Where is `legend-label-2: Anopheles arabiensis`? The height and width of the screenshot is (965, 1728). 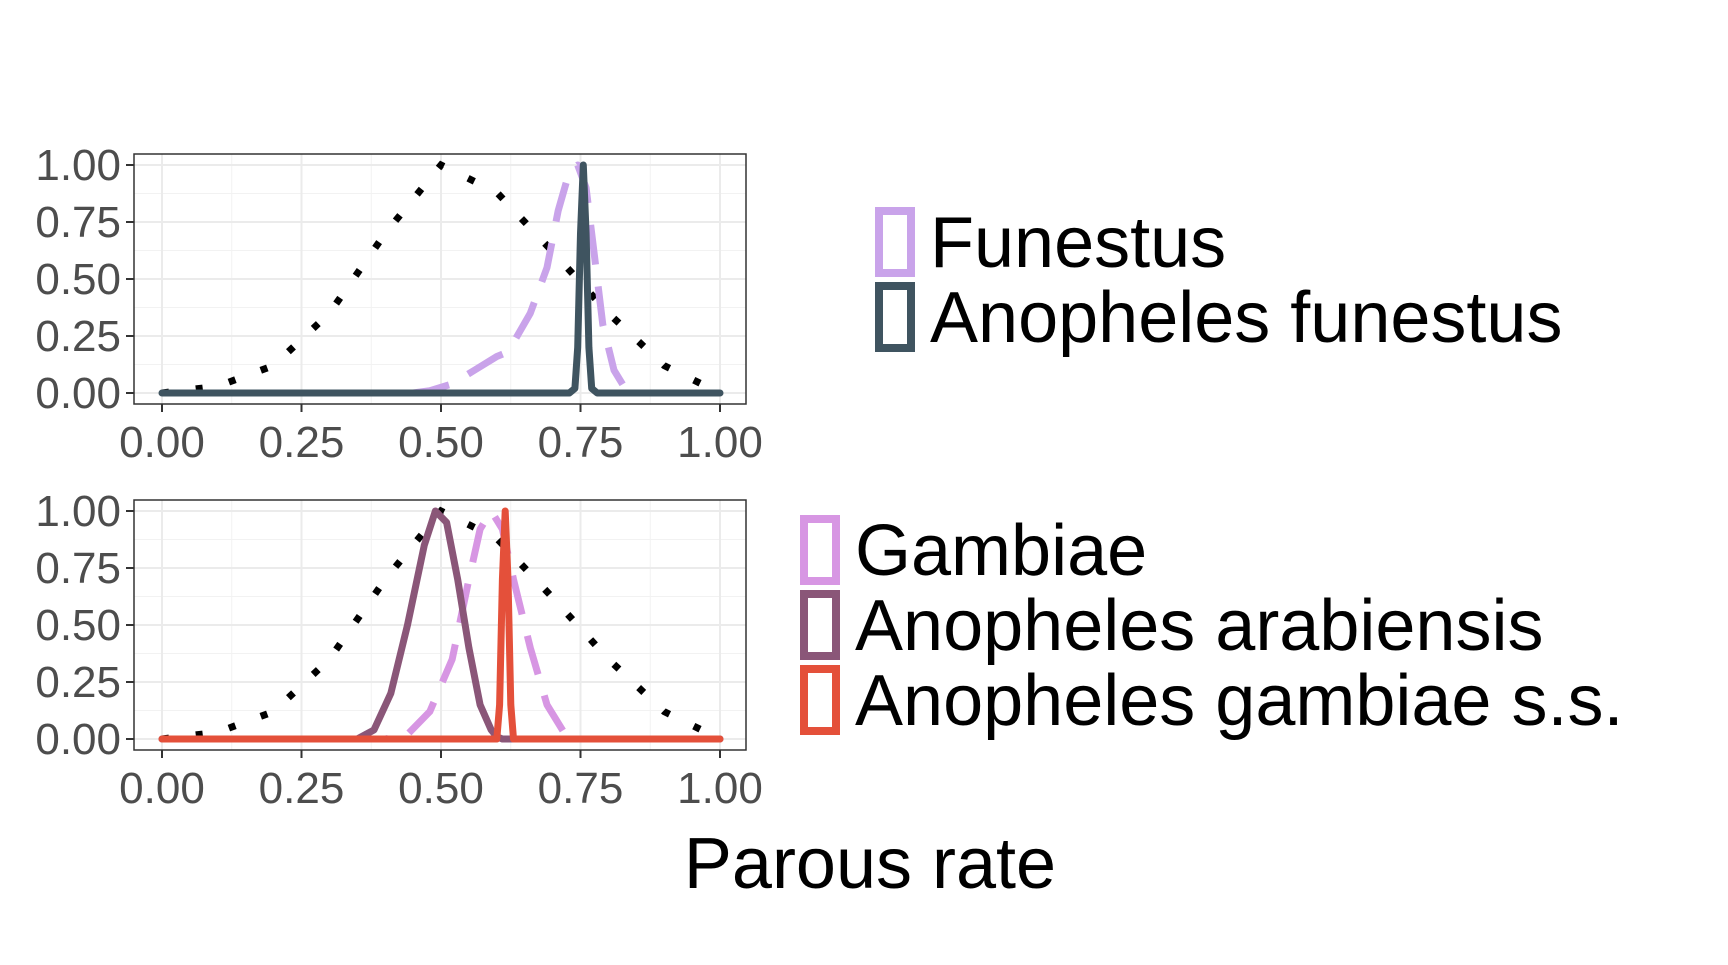
legend-label-2: Anopheles arabiensis is located at coordinates (1199, 626).